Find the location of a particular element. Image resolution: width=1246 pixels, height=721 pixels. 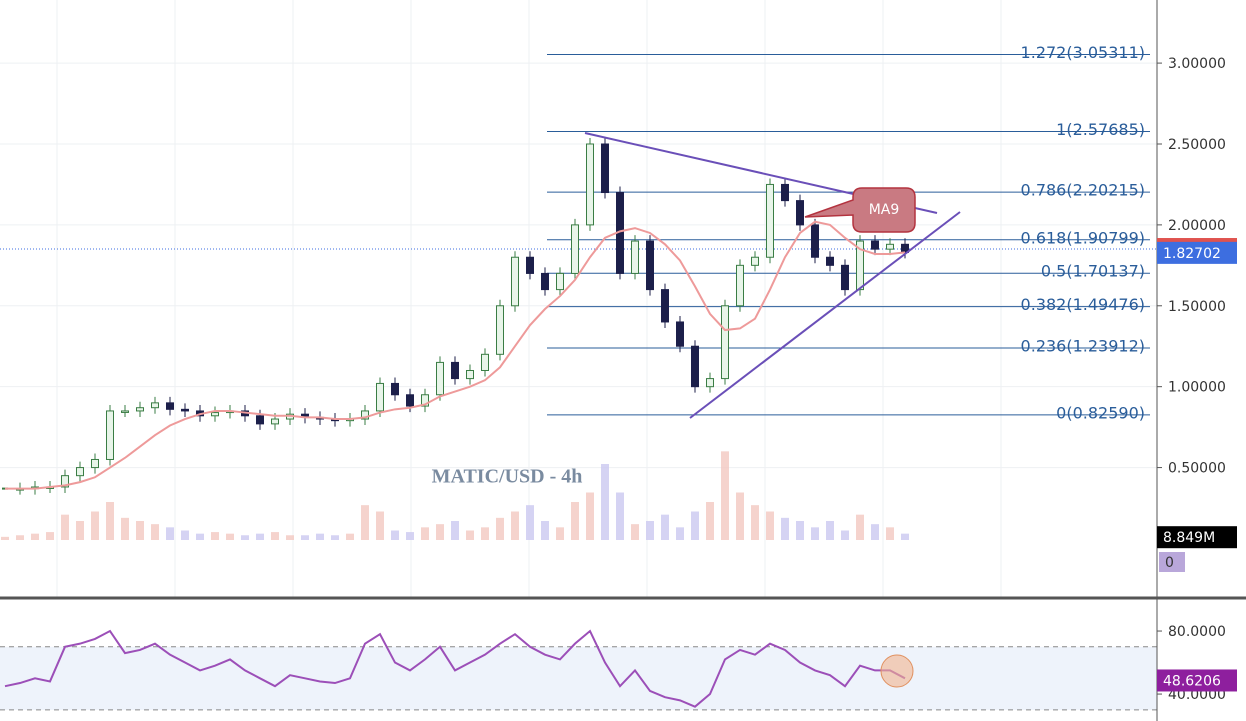

rsi-badge-bg is located at coordinates (1197, 680).